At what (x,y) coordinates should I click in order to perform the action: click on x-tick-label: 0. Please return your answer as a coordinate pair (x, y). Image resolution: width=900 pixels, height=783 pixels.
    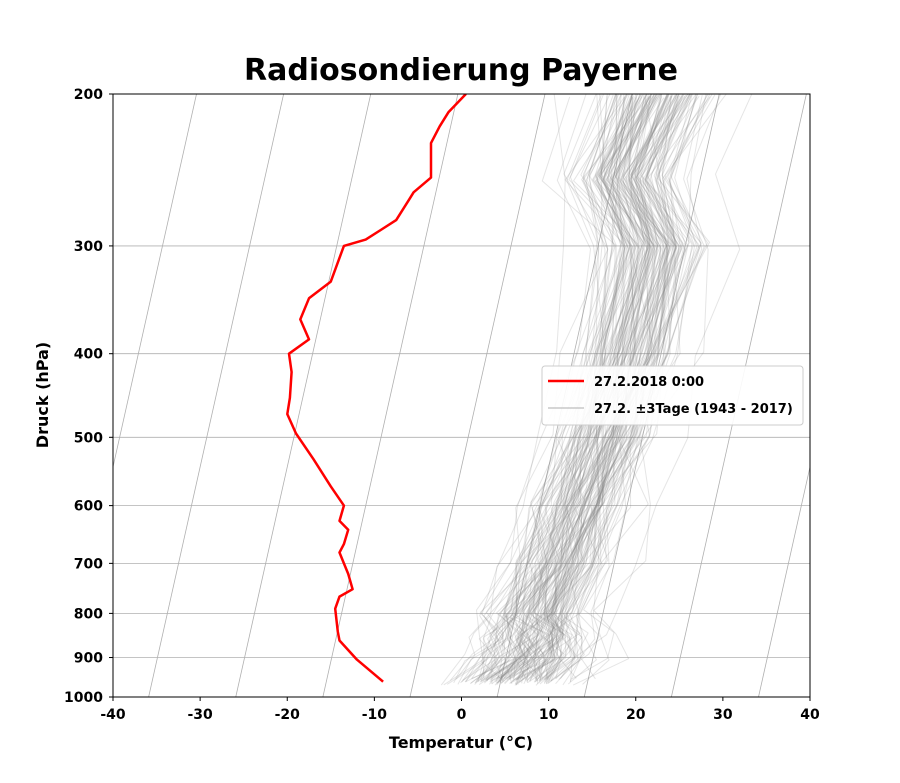
    Looking at the image, I should click on (462, 715).